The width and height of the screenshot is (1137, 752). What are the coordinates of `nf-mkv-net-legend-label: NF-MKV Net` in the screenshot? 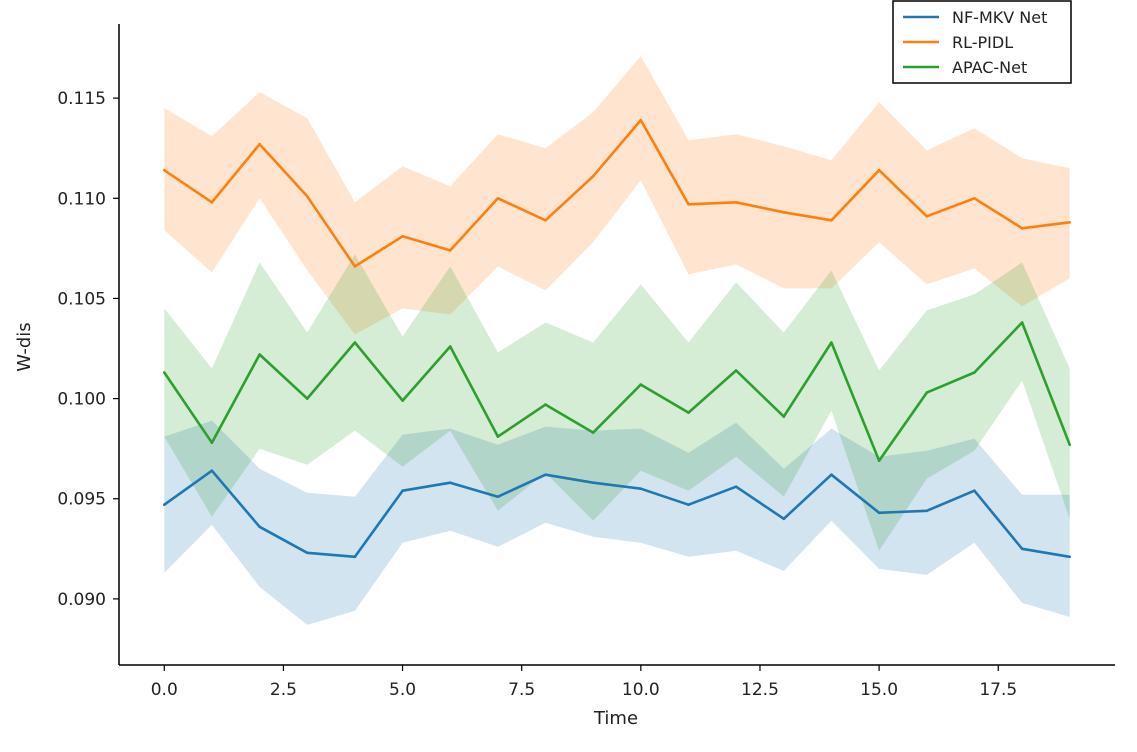 It's located at (999, 17).